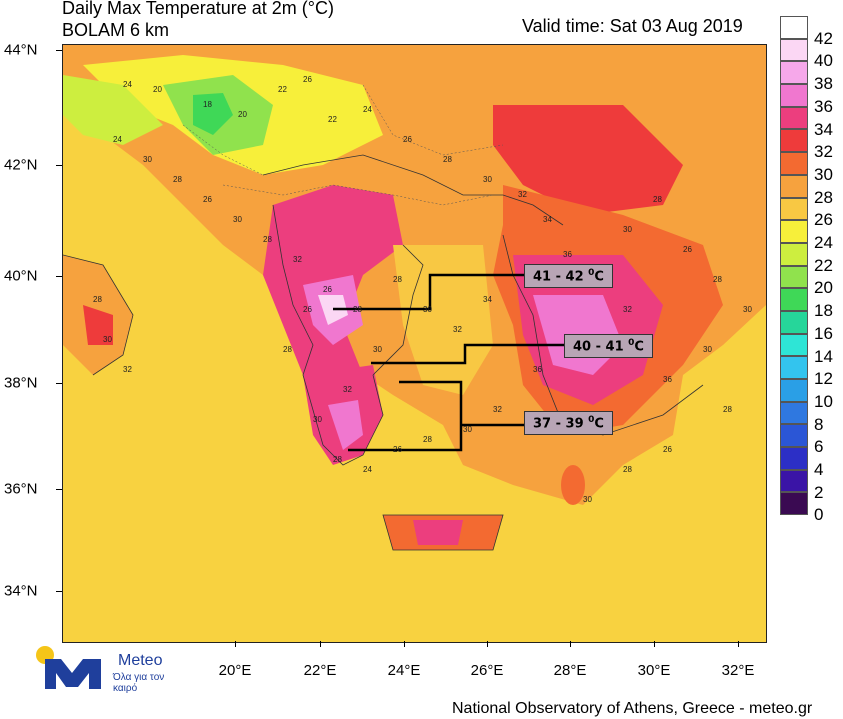 This screenshot has height=719, width=843. I want to click on lat-label-38: 38°N, so click(21, 383).